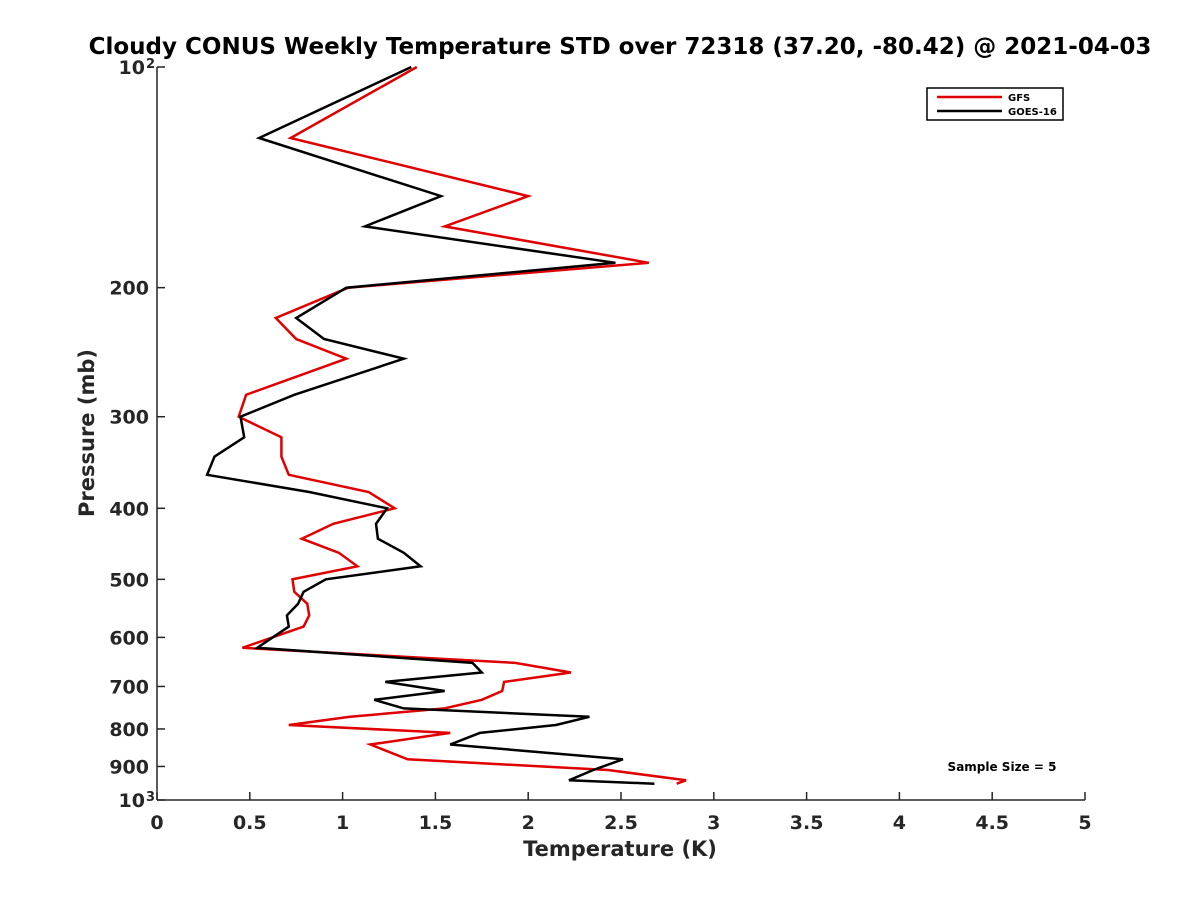 The height and width of the screenshot is (900, 1200). What do you see at coordinates (1002, 767) in the screenshot?
I see `sample-size-annotation: Sample Size = 5` at bounding box center [1002, 767].